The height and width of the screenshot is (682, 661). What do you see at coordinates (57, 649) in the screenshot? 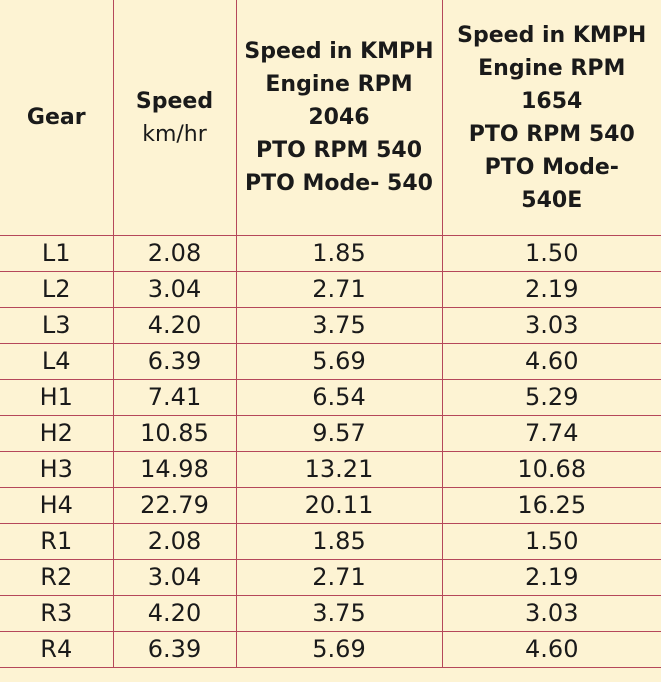
I see `cell-gear: R4` at bounding box center [57, 649].